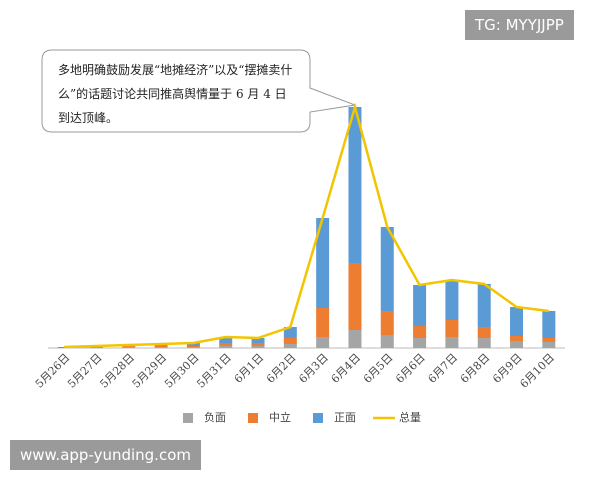  I want to click on legend-label: 正面, so click(345, 417).